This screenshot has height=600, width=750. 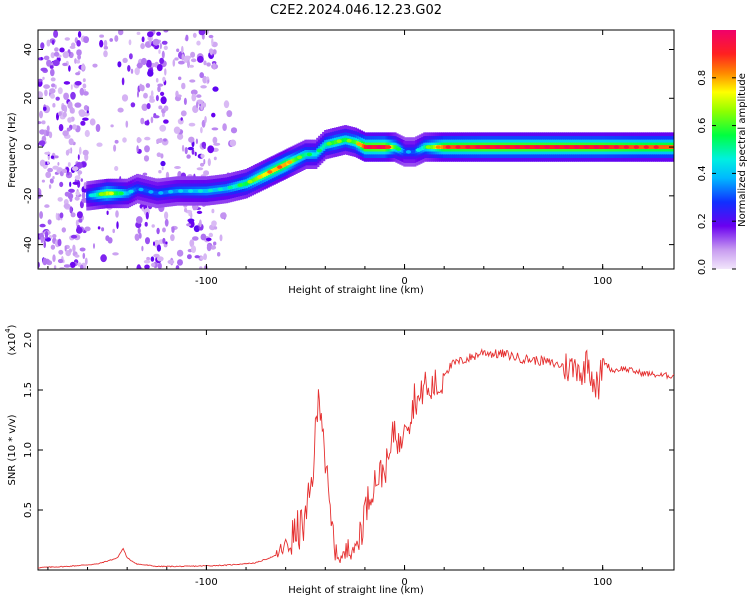 What do you see at coordinates (12, 150) in the screenshot?
I see `spectrogram-y-axis-label: Frequency (Hz)` at bounding box center [12, 150].